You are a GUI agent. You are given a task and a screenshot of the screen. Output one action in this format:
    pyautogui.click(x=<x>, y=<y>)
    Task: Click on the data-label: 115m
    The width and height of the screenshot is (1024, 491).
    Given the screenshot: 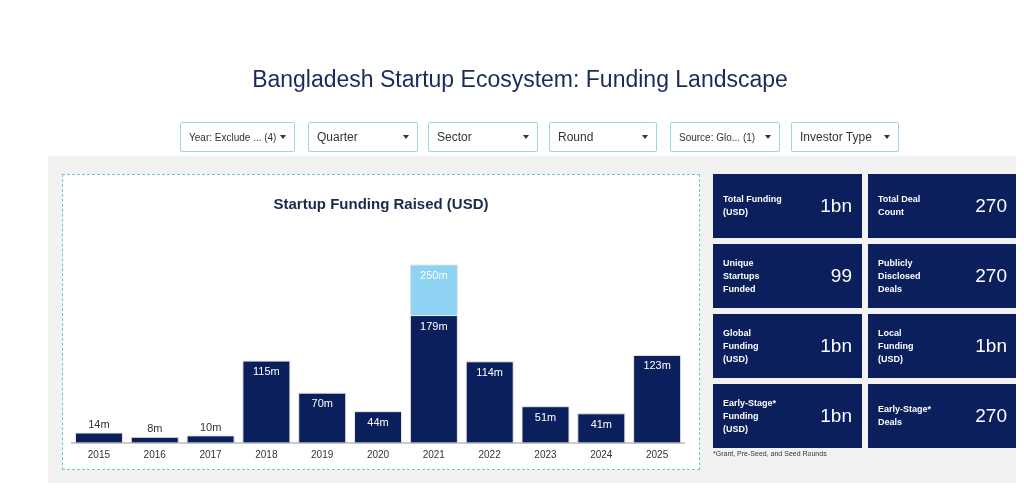 What is the action you would take?
    pyautogui.click(x=266, y=371)
    